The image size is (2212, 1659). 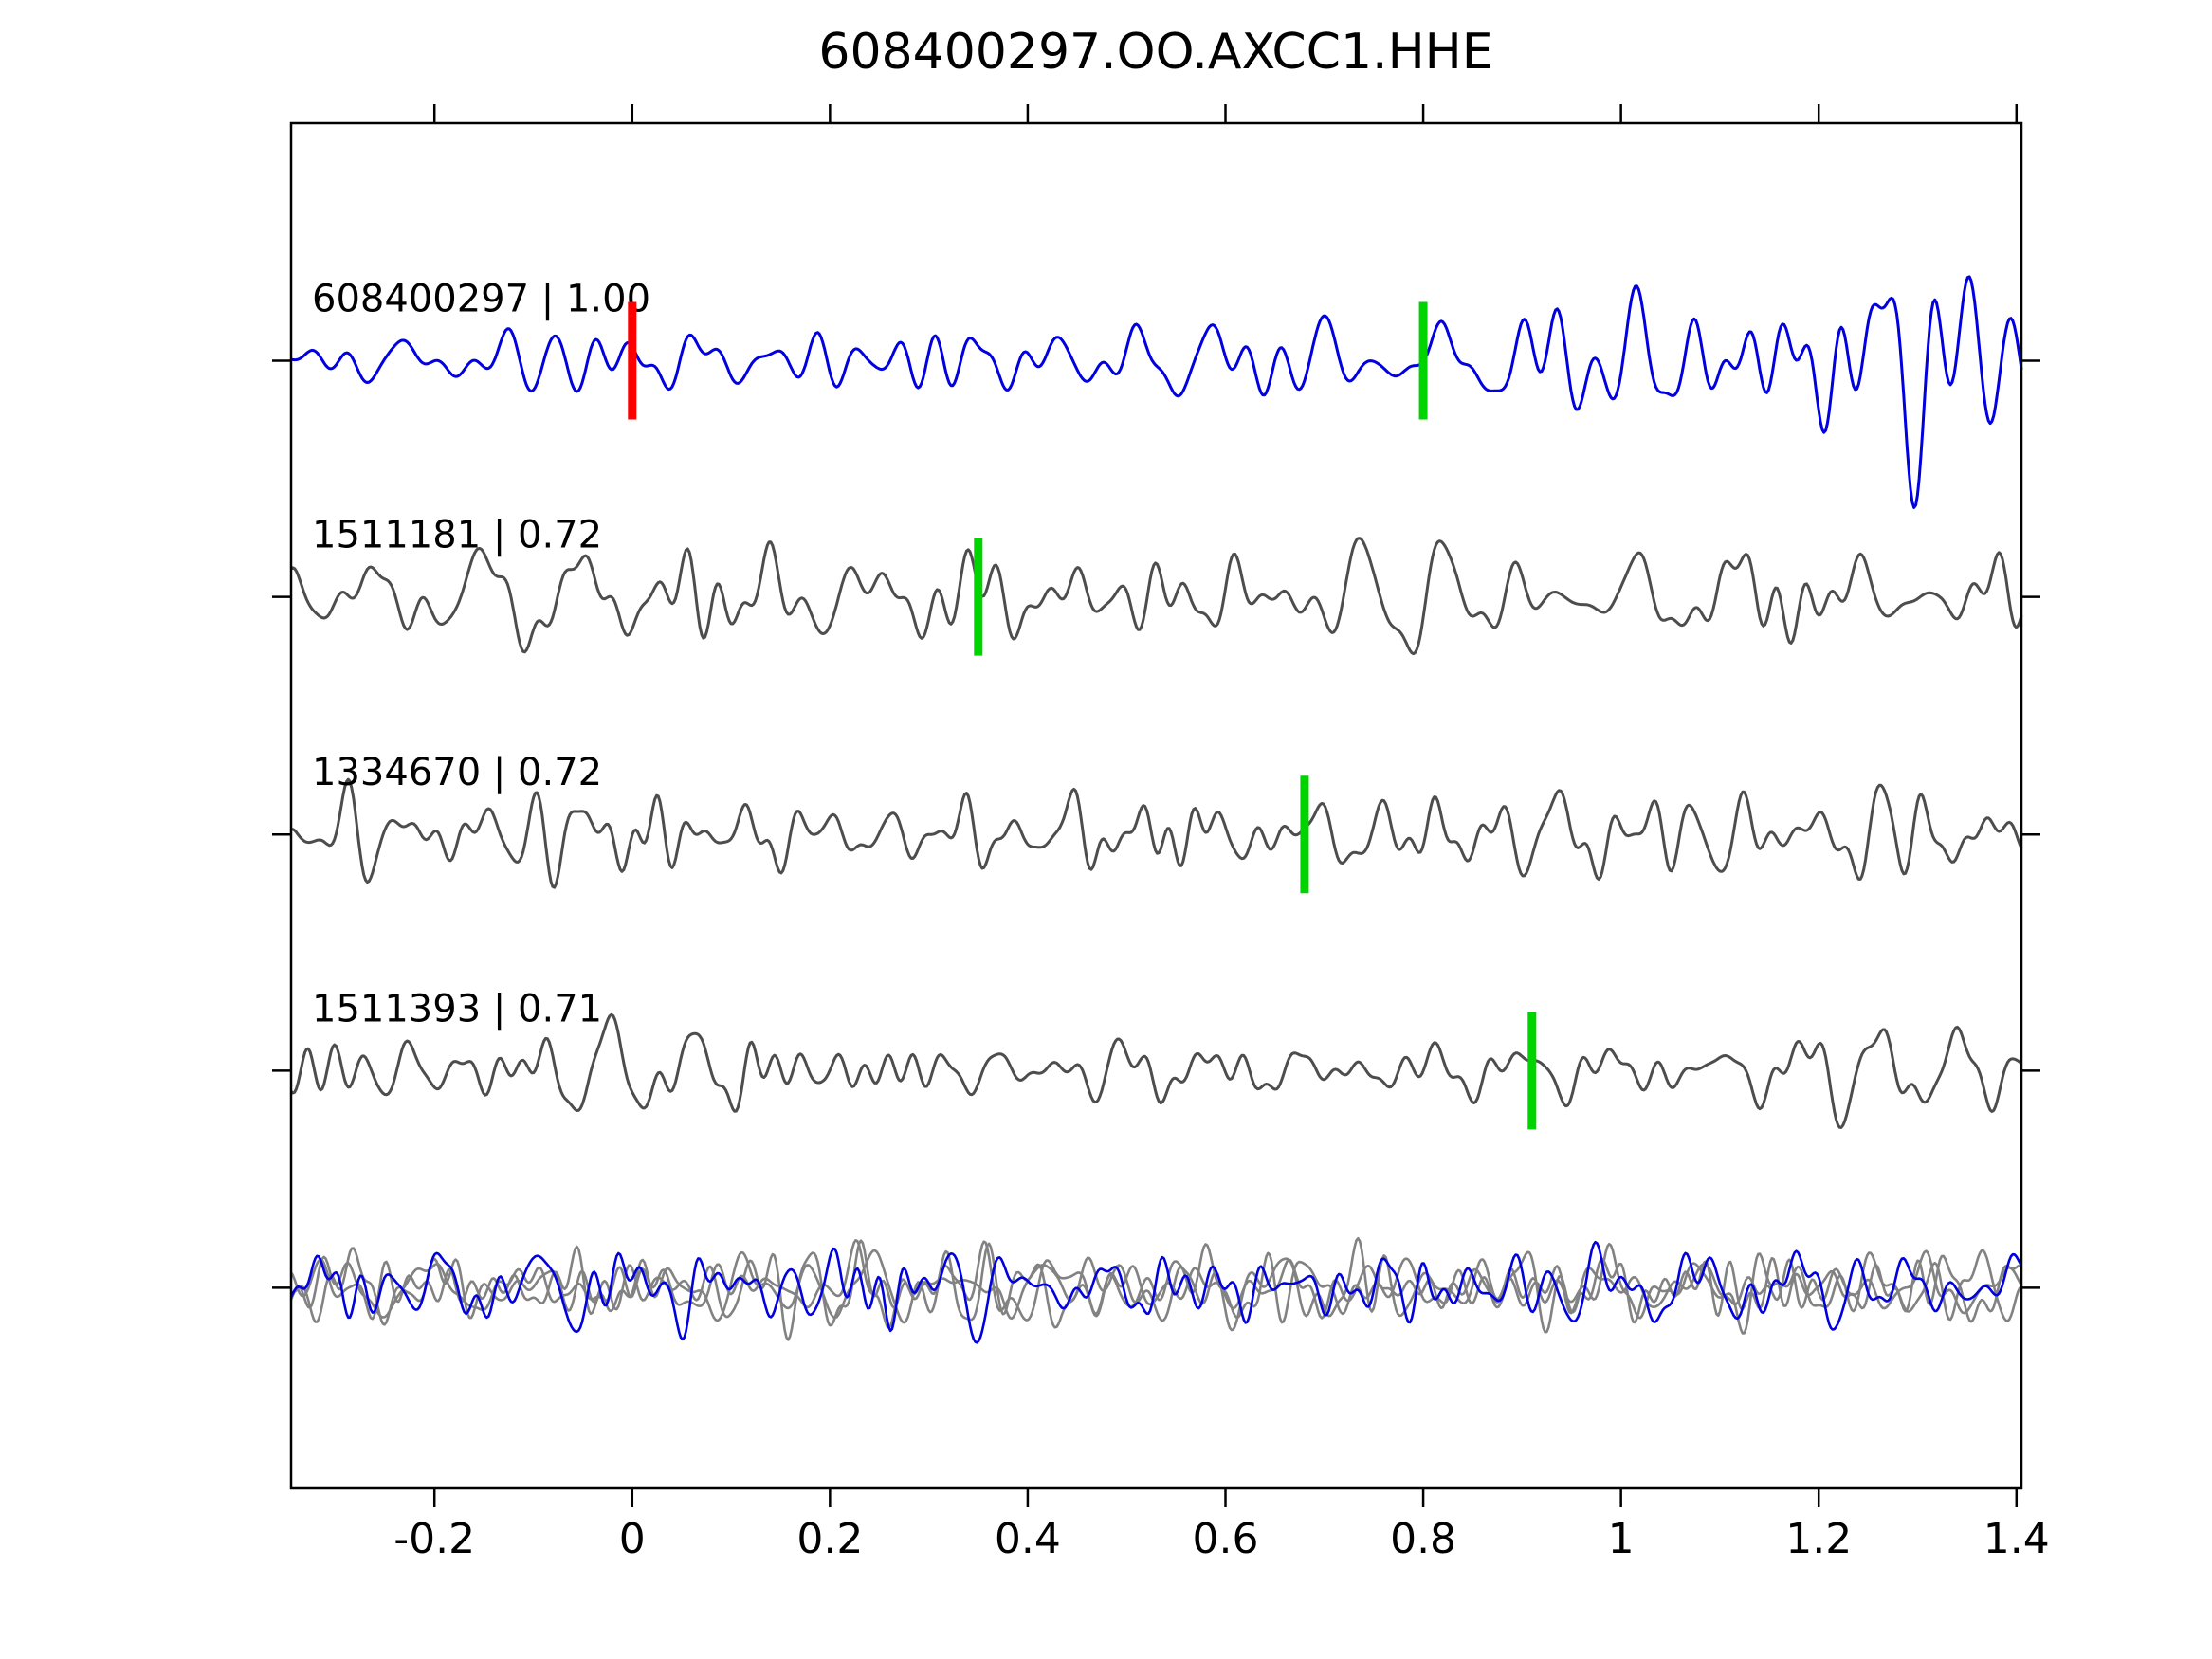 I want to click on trace-1334670-path, so click(x=1156, y=833).